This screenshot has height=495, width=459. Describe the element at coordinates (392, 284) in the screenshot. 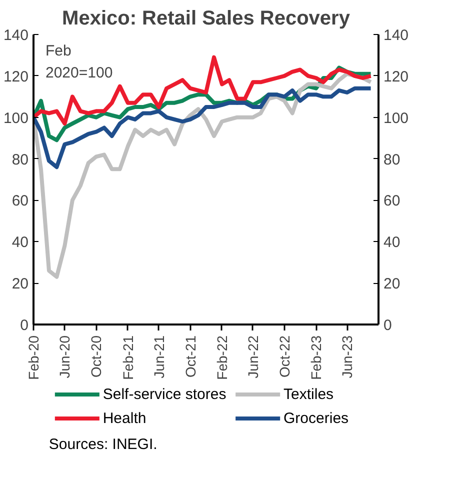

I see `y2-tick-label: 20` at that location.